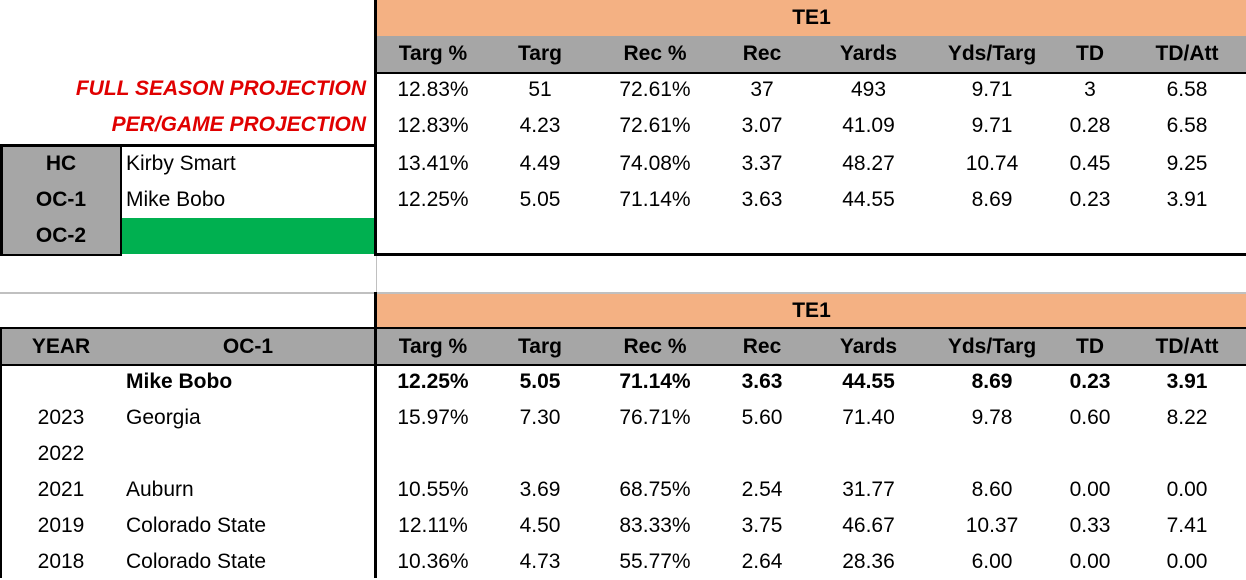 The height and width of the screenshot is (580, 1246). Describe the element at coordinates (762, 381) in the screenshot. I see `table-cell: 3.63` at that location.